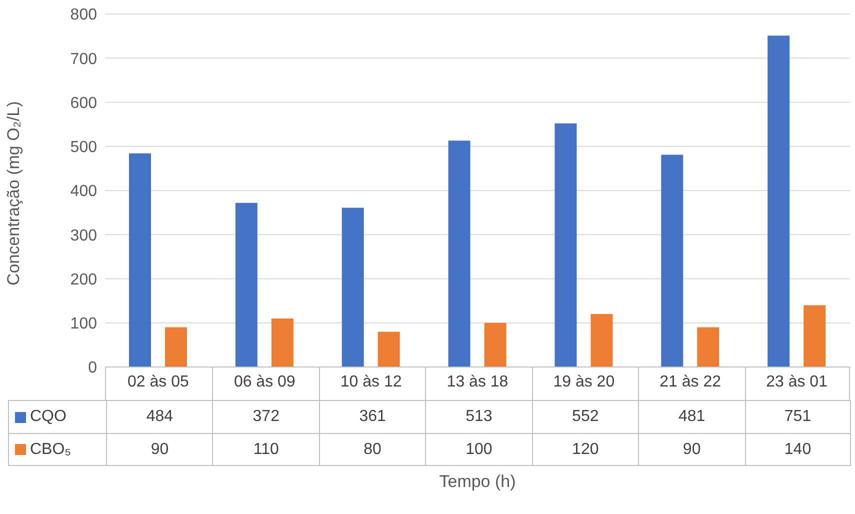 The image size is (855, 514). What do you see at coordinates (478, 417) in the screenshot?
I see `data-label: 513` at bounding box center [478, 417].